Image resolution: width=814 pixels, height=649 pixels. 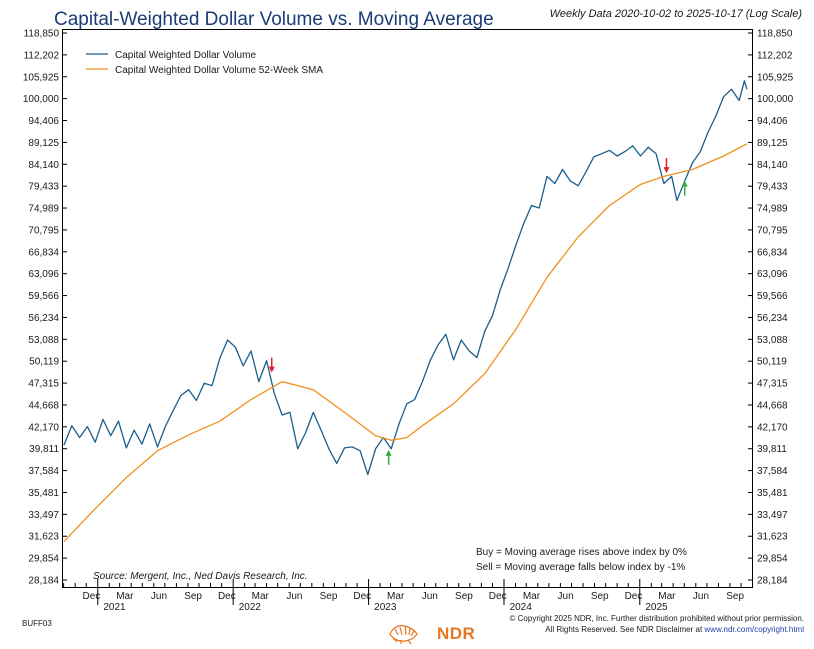 I want to click on y-tick-label-right: 84,140, so click(x=772, y=165).